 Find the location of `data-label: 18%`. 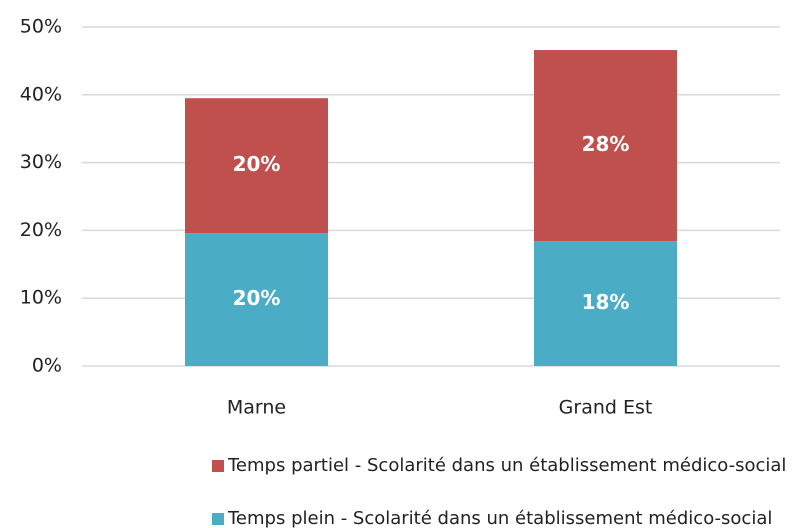

data-label: 18% is located at coordinates (606, 302).